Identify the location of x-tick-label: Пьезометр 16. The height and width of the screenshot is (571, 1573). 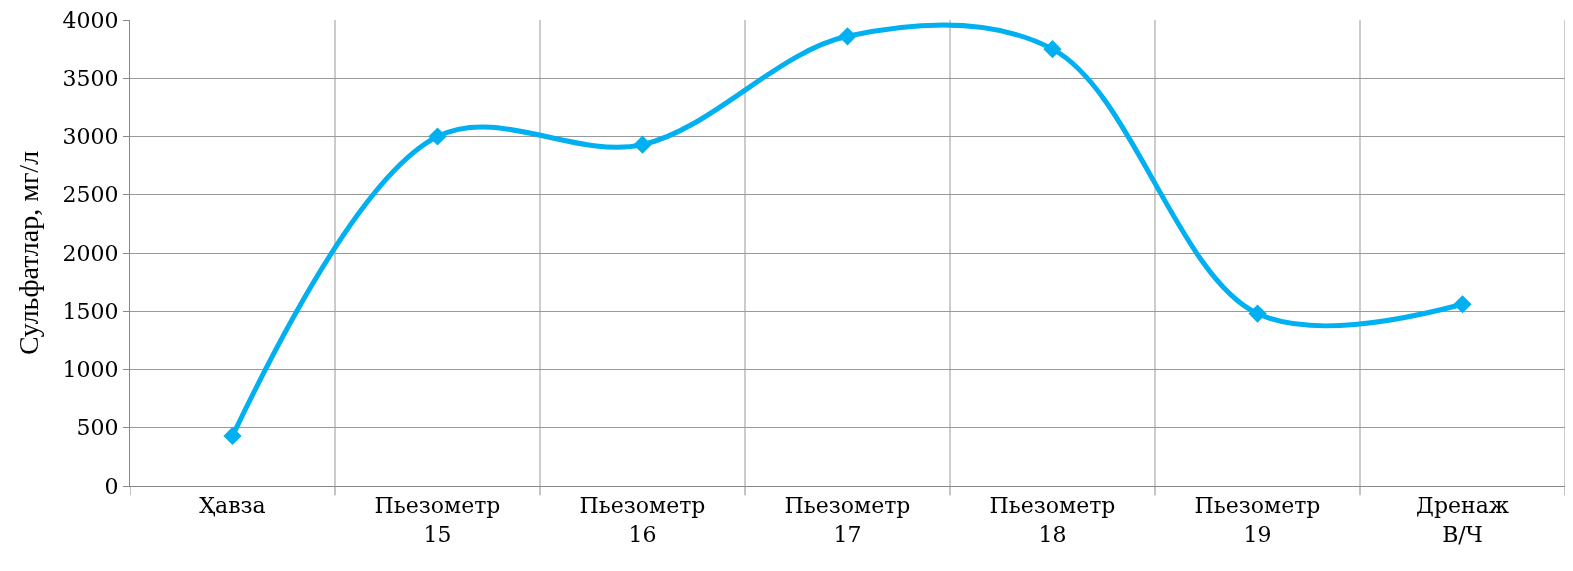
(642, 520).